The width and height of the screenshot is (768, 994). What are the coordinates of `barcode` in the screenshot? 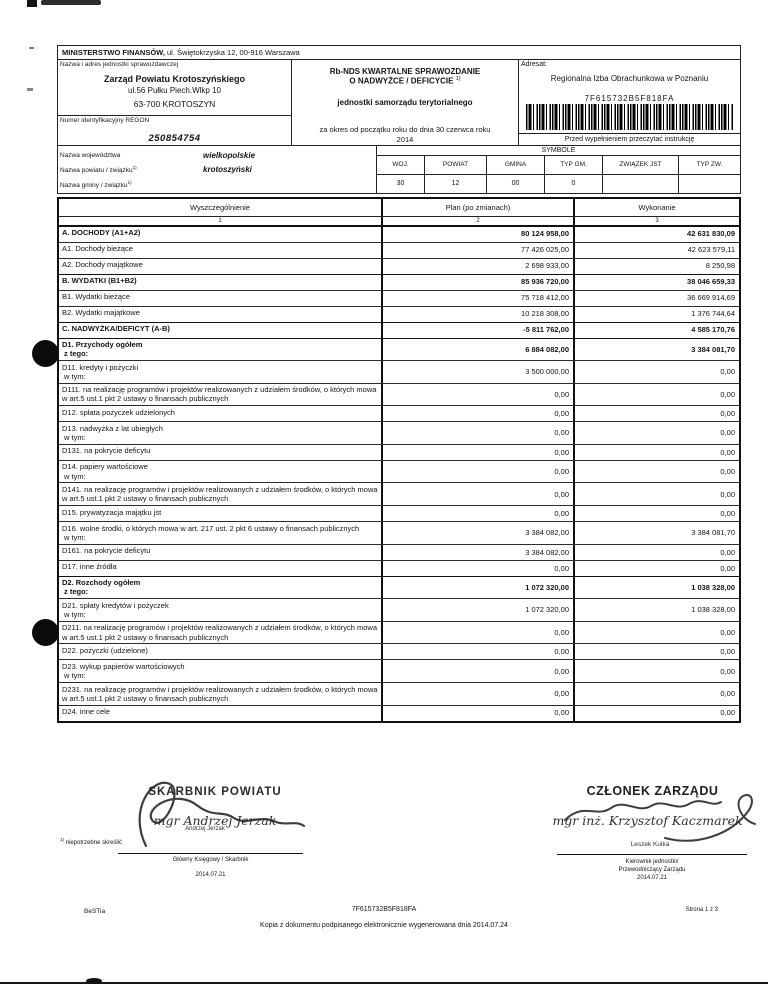 It's located at (629, 117).